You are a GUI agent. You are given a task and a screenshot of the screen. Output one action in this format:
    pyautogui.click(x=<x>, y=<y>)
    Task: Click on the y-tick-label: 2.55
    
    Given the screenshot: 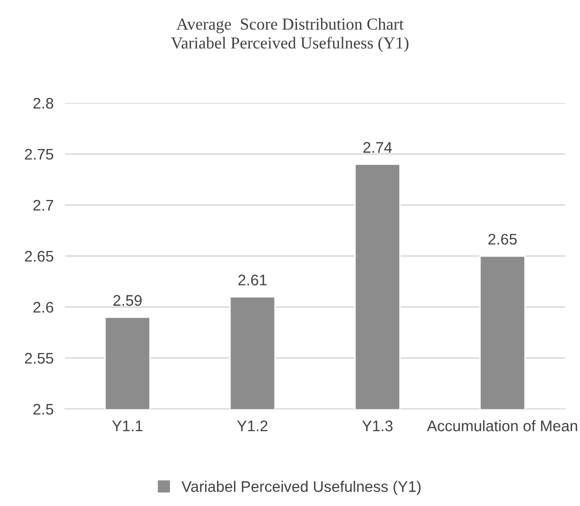 What is the action you would take?
    pyautogui.click(x=39, y=358)
    